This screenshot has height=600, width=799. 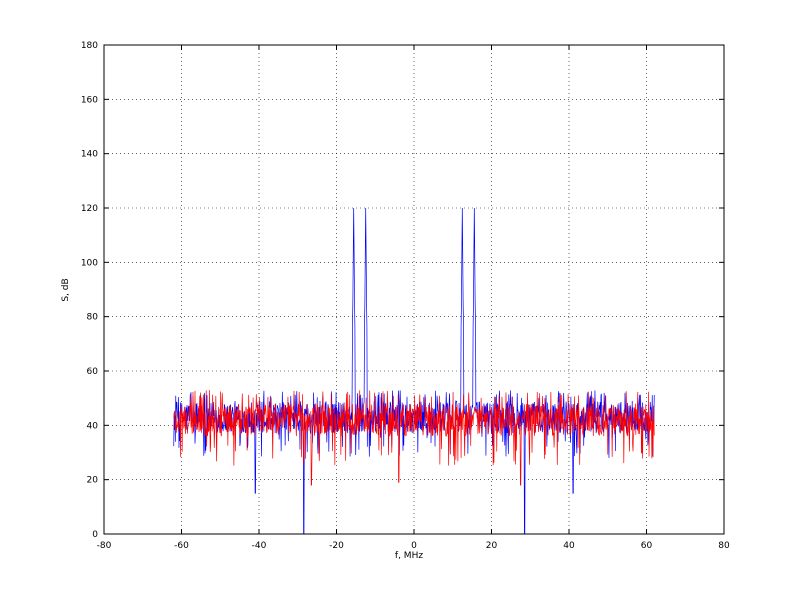 What do you see at coordinates (89, 100) in the screenshot?
I see `y-tick-label: 160` at bounding box center [89, 100].